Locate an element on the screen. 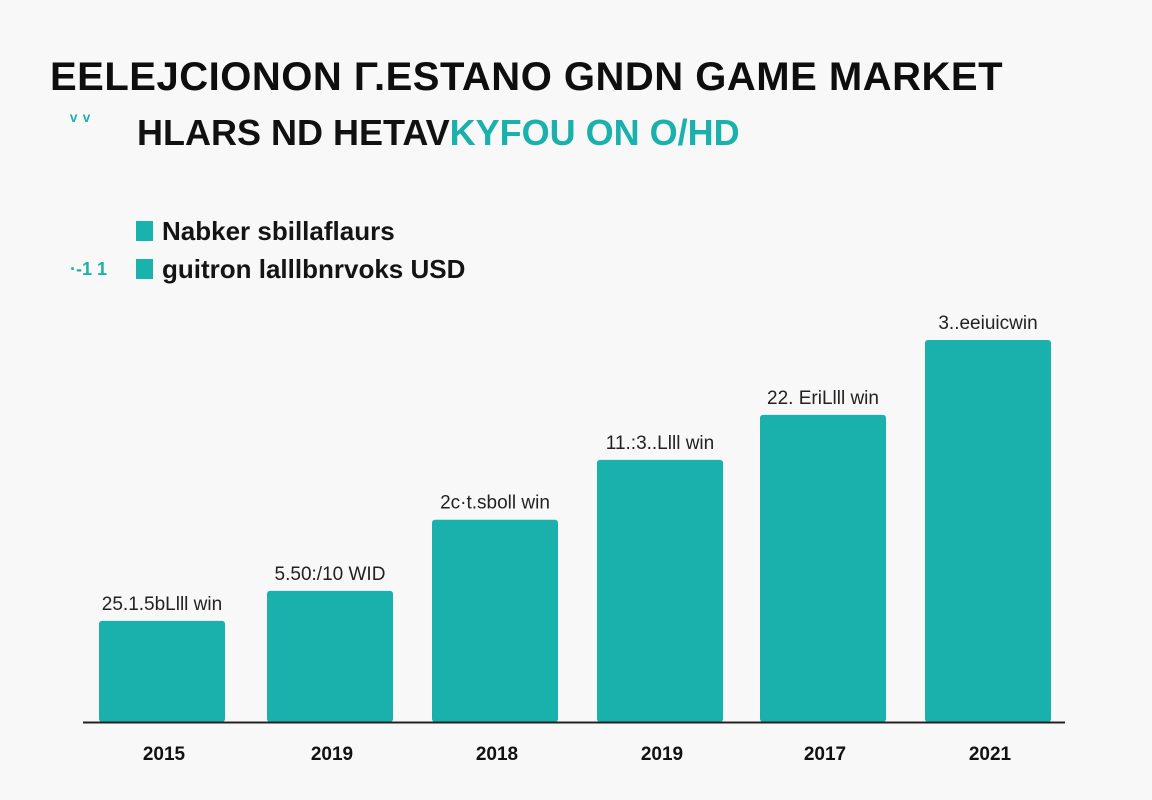 Image resolution: width=1152 pixels, height=800 pixels. chart-title: EELEJCIONON Γ.ESTANO GNDN GAME MARKET is located at coordinates (527, 77).